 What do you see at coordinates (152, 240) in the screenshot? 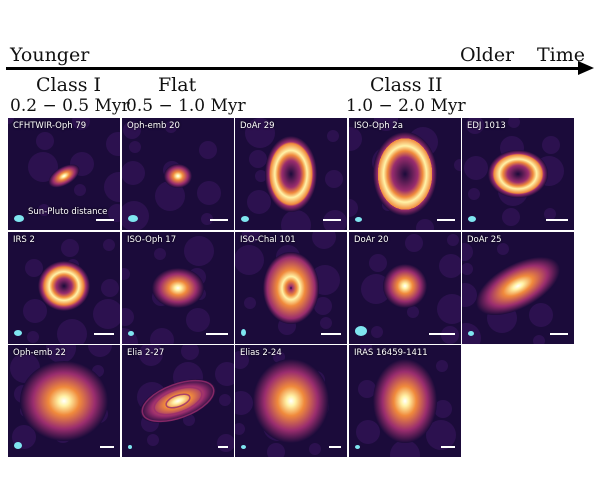
I see `panel-label: ISO-Oph 17` at bounding box center [152, 240].